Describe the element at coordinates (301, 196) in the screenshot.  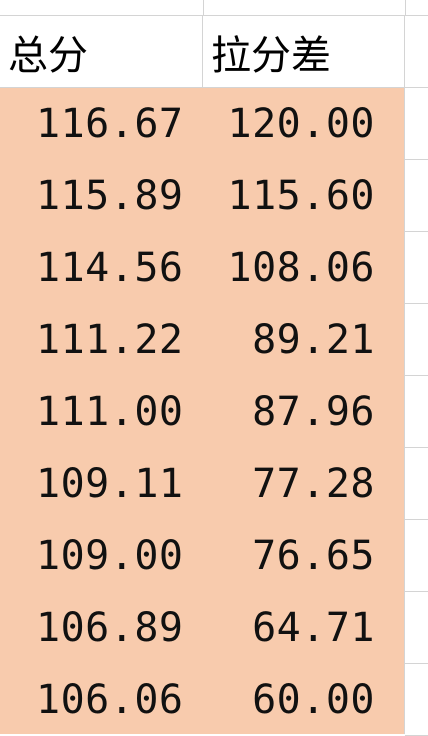
I see `cell-gap: 115.60` at that location.